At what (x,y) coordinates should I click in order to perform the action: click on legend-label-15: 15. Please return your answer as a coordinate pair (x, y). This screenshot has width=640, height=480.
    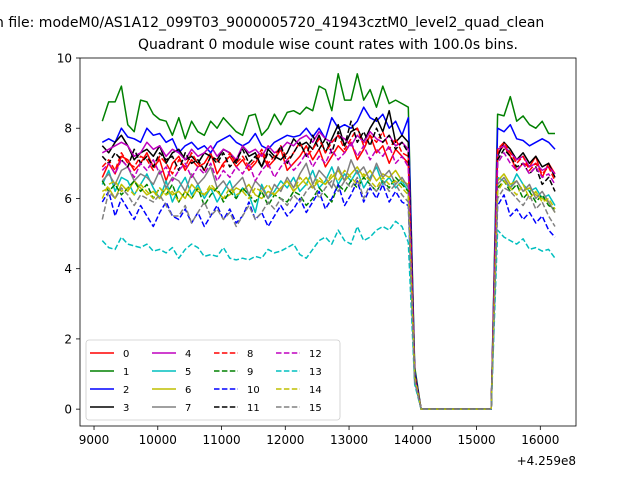
    Looking at the image, I should click on (315, 408).